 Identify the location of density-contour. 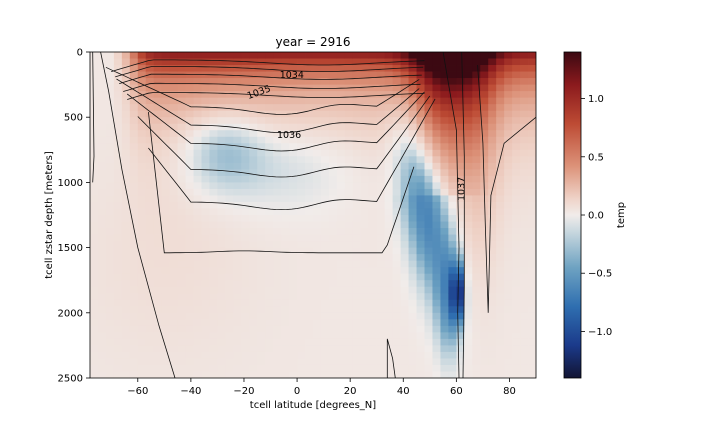
(272, 87).